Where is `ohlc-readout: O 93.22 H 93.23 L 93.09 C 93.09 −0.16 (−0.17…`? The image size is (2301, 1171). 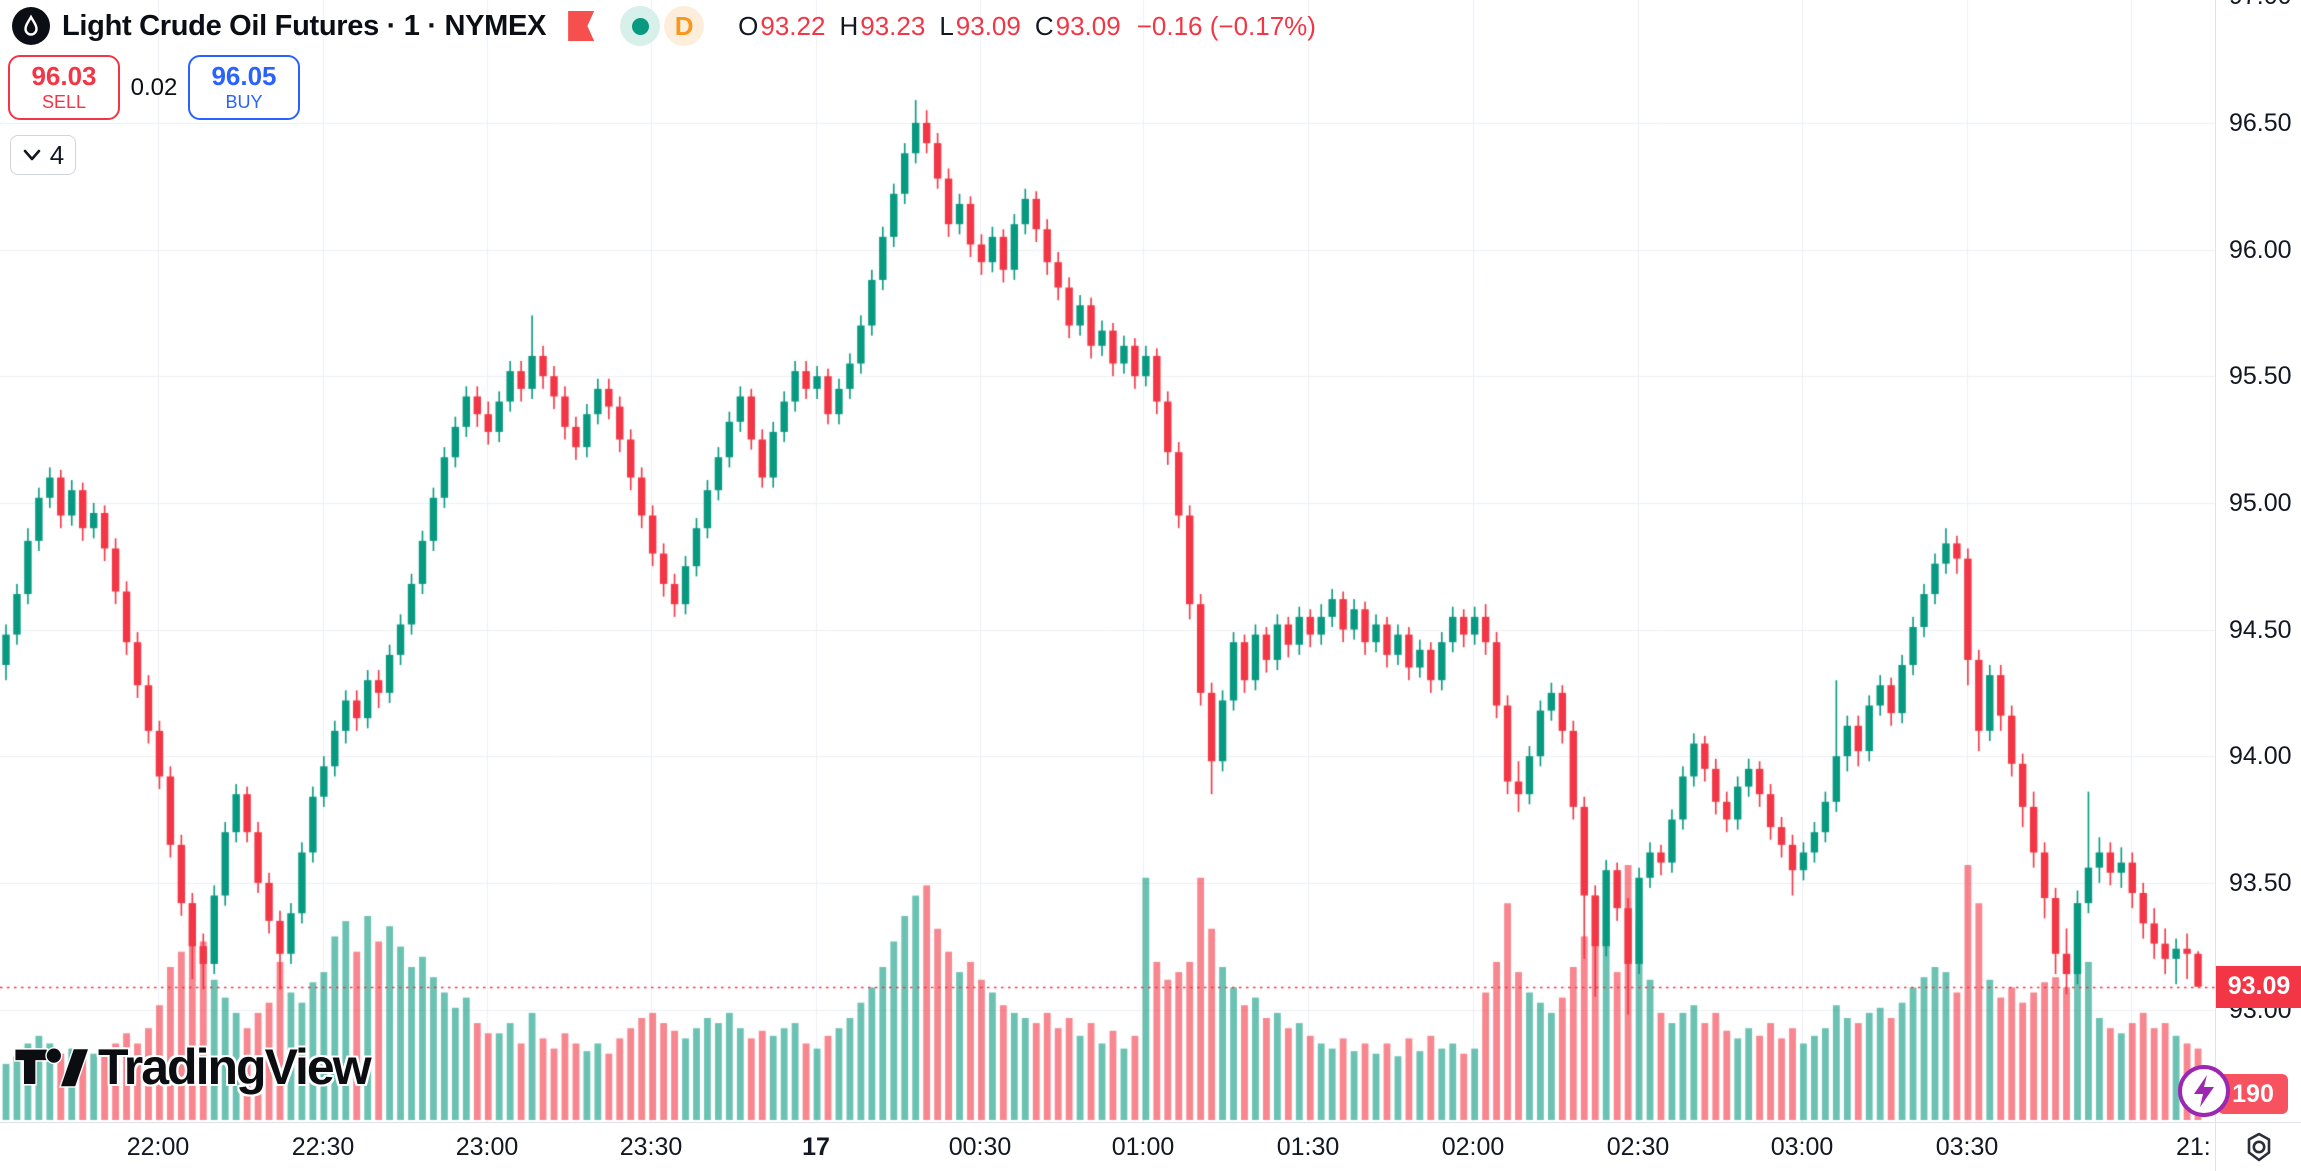 ohlc-readout: O 93.22 H 93.23 L 93.09 C 93.09 −0.16 (−0.17… is located at coordinates (1027, 26).